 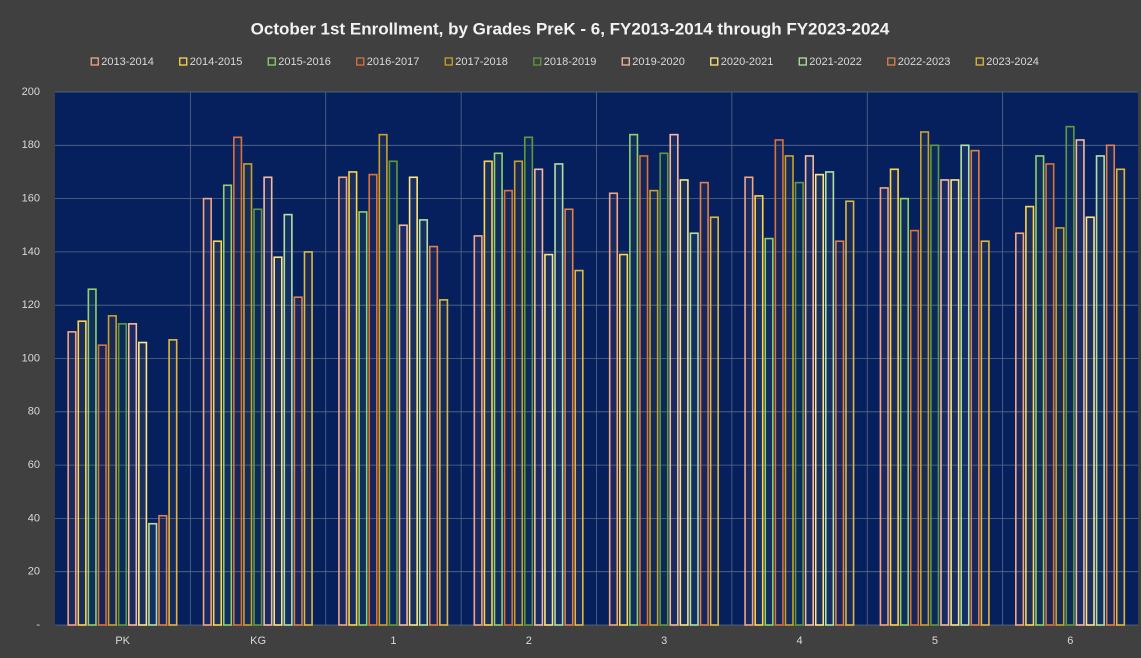 What do you see at coordinates (835, 62) in the screenshot?
I see `legend-label: 2021-2022` at bounding box center [835, 62].